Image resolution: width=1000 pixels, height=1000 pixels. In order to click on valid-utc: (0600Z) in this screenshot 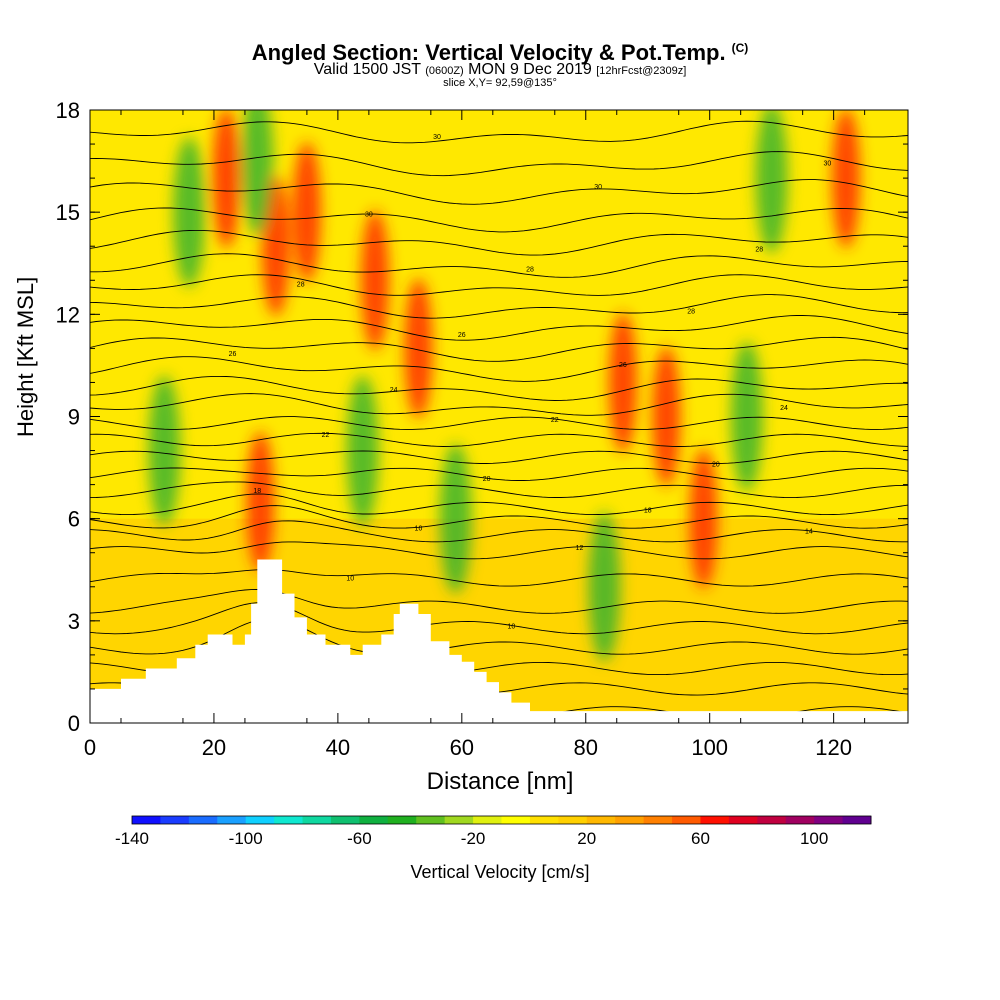, I will do `click(444, 71)`.